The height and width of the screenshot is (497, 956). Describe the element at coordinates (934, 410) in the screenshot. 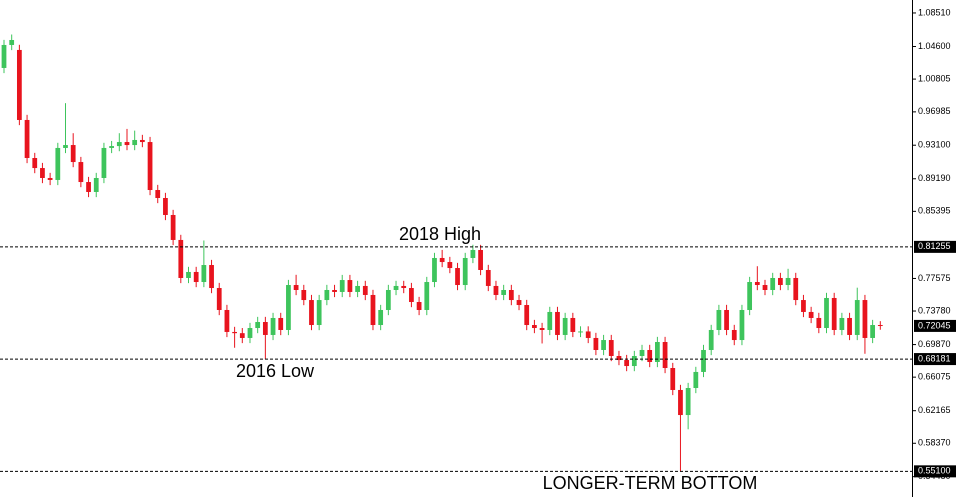

I see `y-tick-label: 0.62165` at that location.